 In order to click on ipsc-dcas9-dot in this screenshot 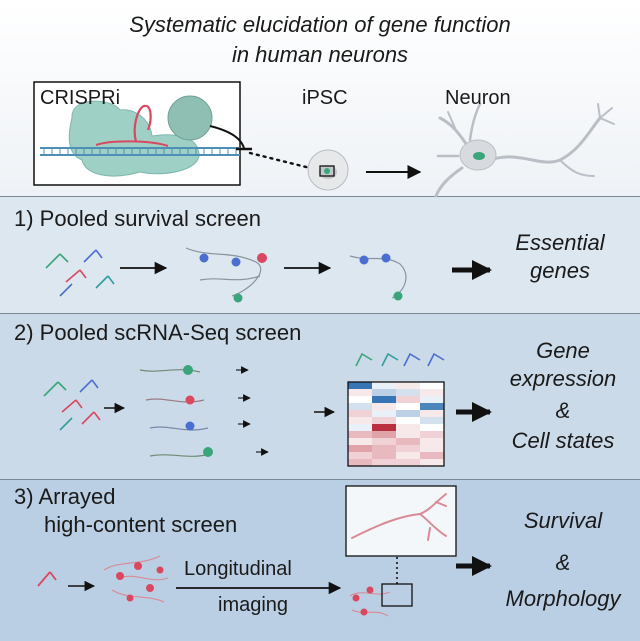, I will do `click(327, 171)`.